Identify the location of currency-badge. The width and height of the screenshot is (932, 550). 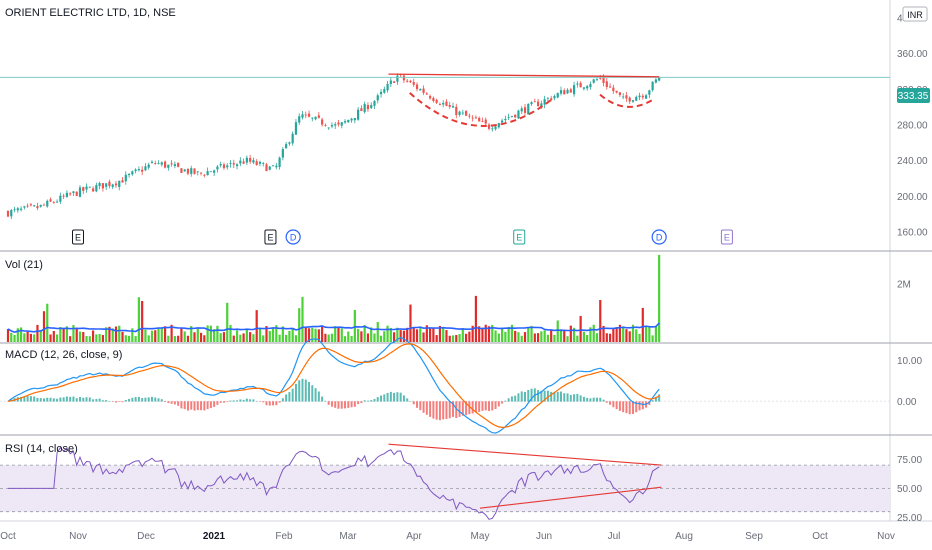
(915, 14).